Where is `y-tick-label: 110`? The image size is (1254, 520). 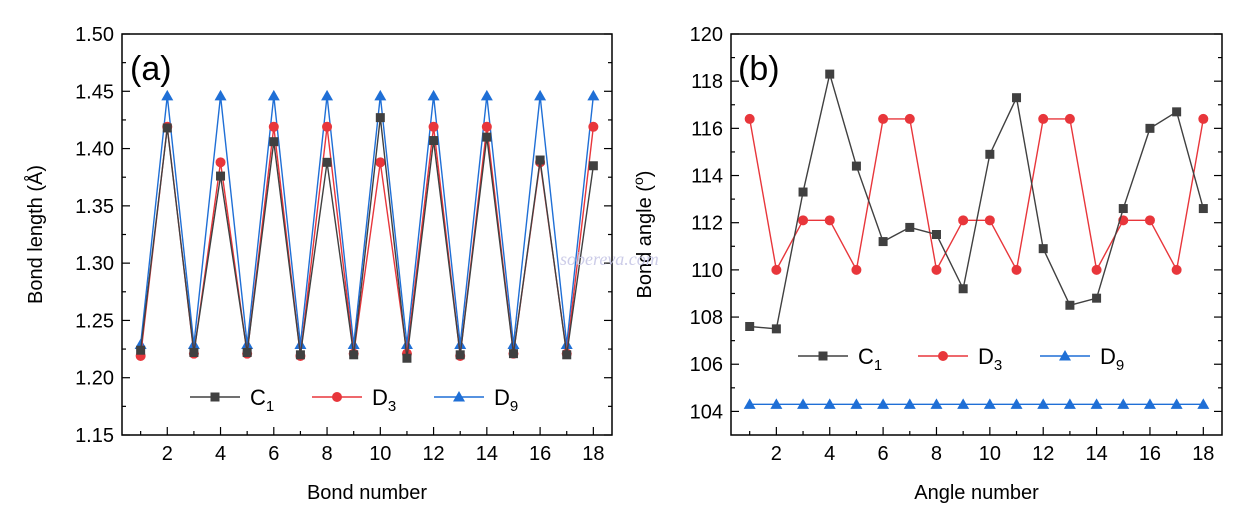 y-tick-label: 110 is located at coordinates (707, 271).